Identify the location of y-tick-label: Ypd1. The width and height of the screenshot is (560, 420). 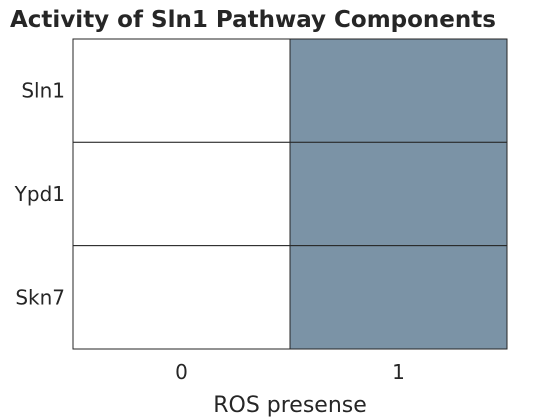
(39, 194).